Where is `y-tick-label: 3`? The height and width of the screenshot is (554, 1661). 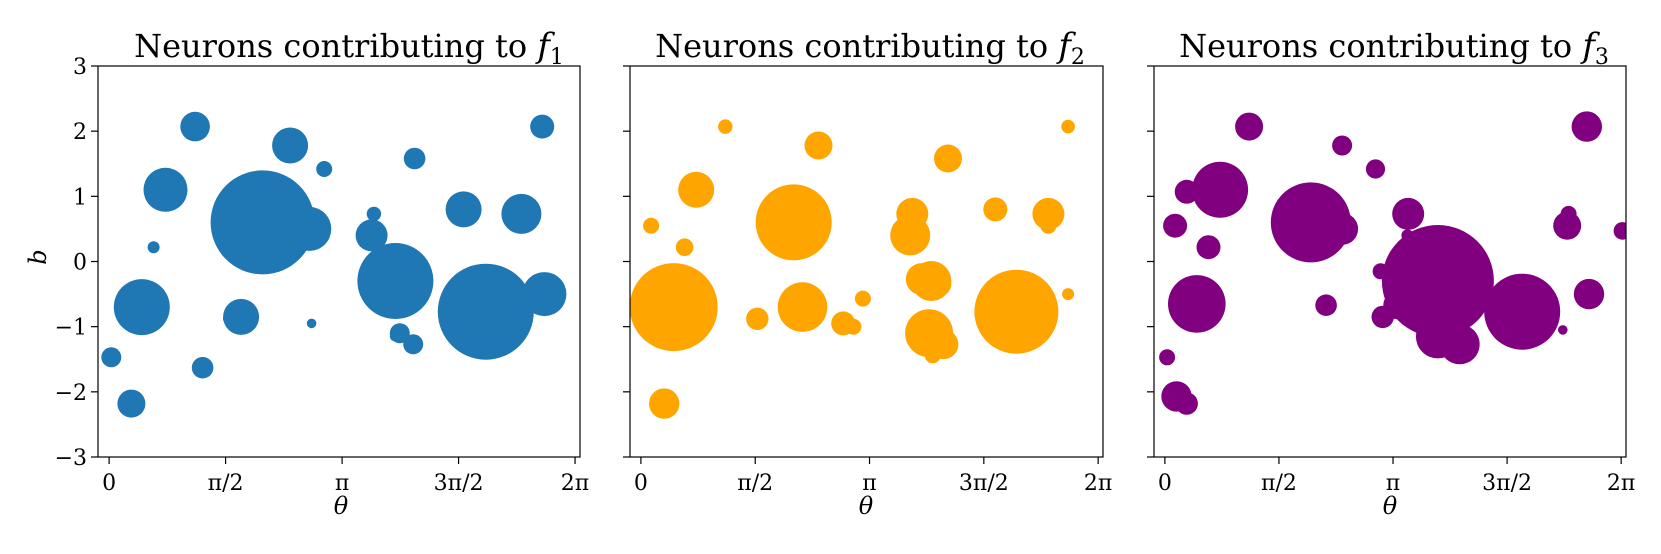 y-tick-label: 3 is located at coordinates (80, 67).